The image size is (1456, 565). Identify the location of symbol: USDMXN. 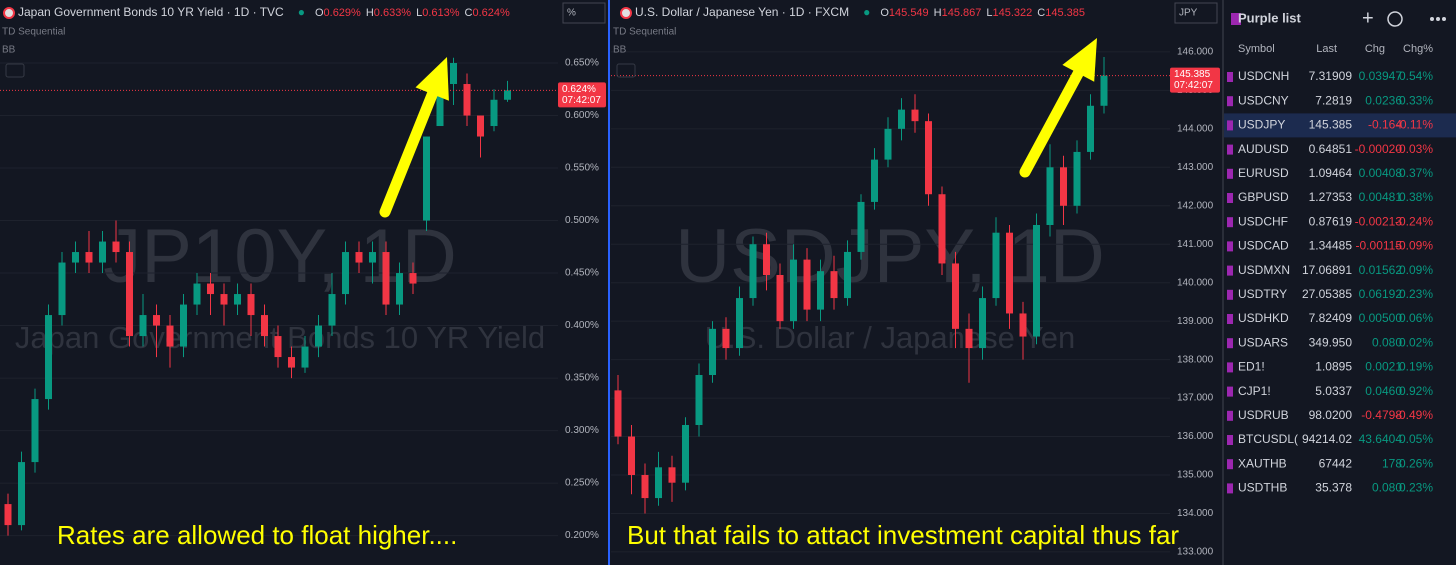
(1264, 270).